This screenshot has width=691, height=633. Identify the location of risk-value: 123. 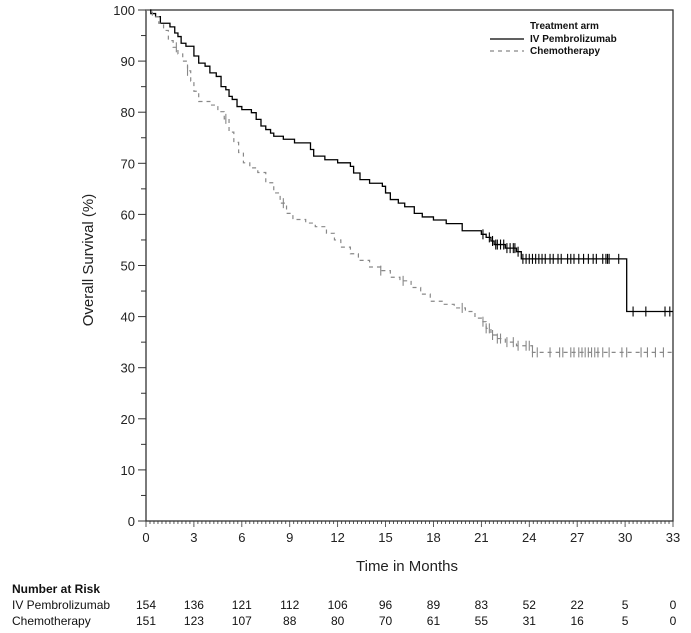
(193, 621).